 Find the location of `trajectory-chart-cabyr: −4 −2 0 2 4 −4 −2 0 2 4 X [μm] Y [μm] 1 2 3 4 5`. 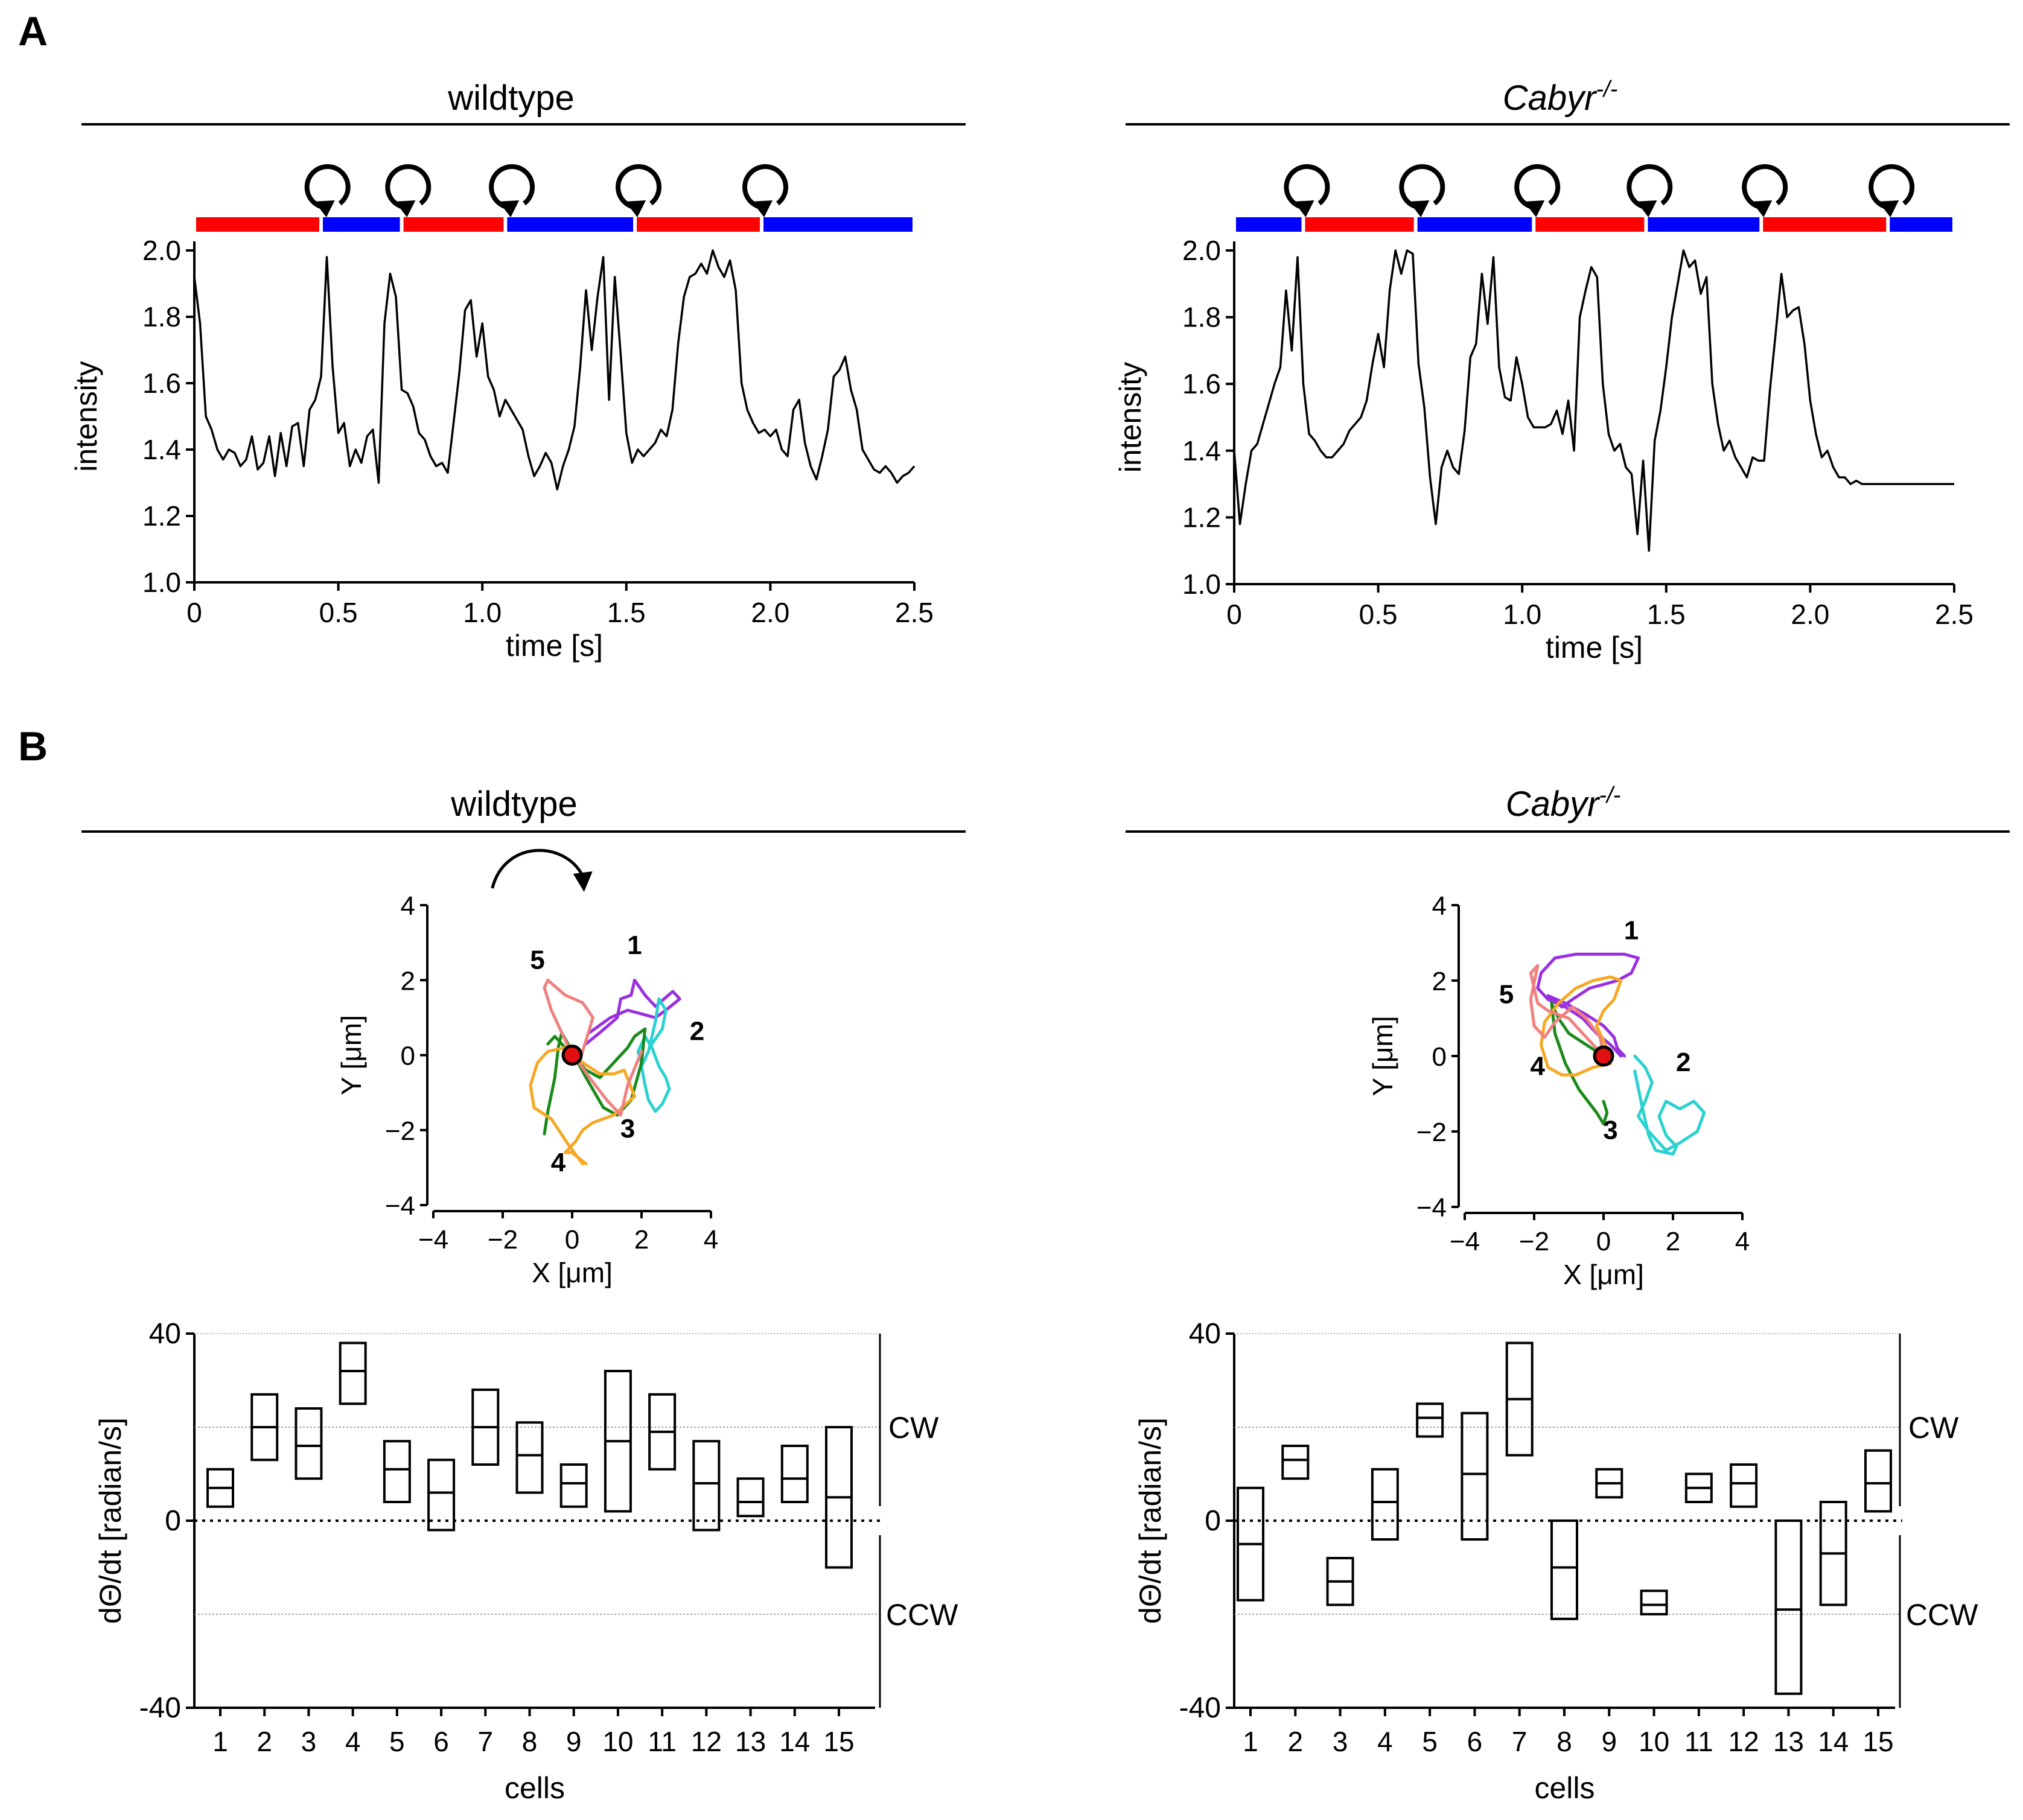

trajectory-chart-cabyr: −4 −2 0 2 4 −4 −2 0 2 4 X [μm] Y [μm] 1 2 3 4 5 is located at coordinates (1558, 1090).